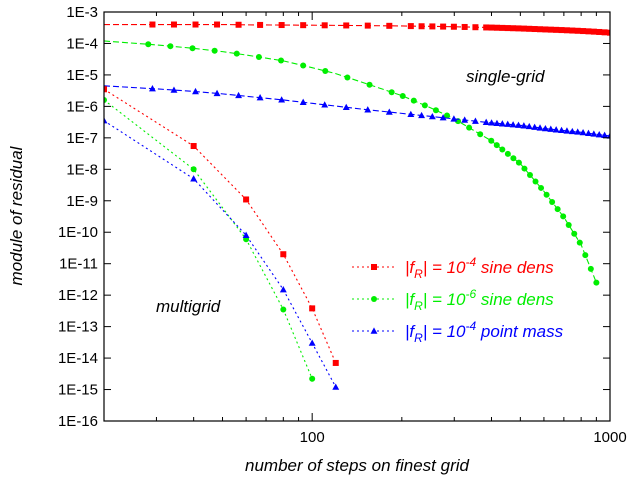  I want to click on y-tick-label: 1E-9, so click(82, 201).